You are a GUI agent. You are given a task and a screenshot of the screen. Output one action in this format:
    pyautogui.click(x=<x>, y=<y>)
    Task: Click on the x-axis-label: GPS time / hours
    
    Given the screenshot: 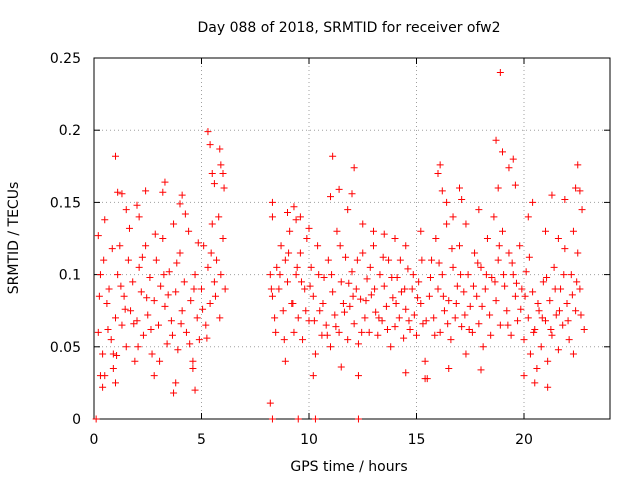 What is the action you would take?
    pyautogui.click(x=348, y=467)
    